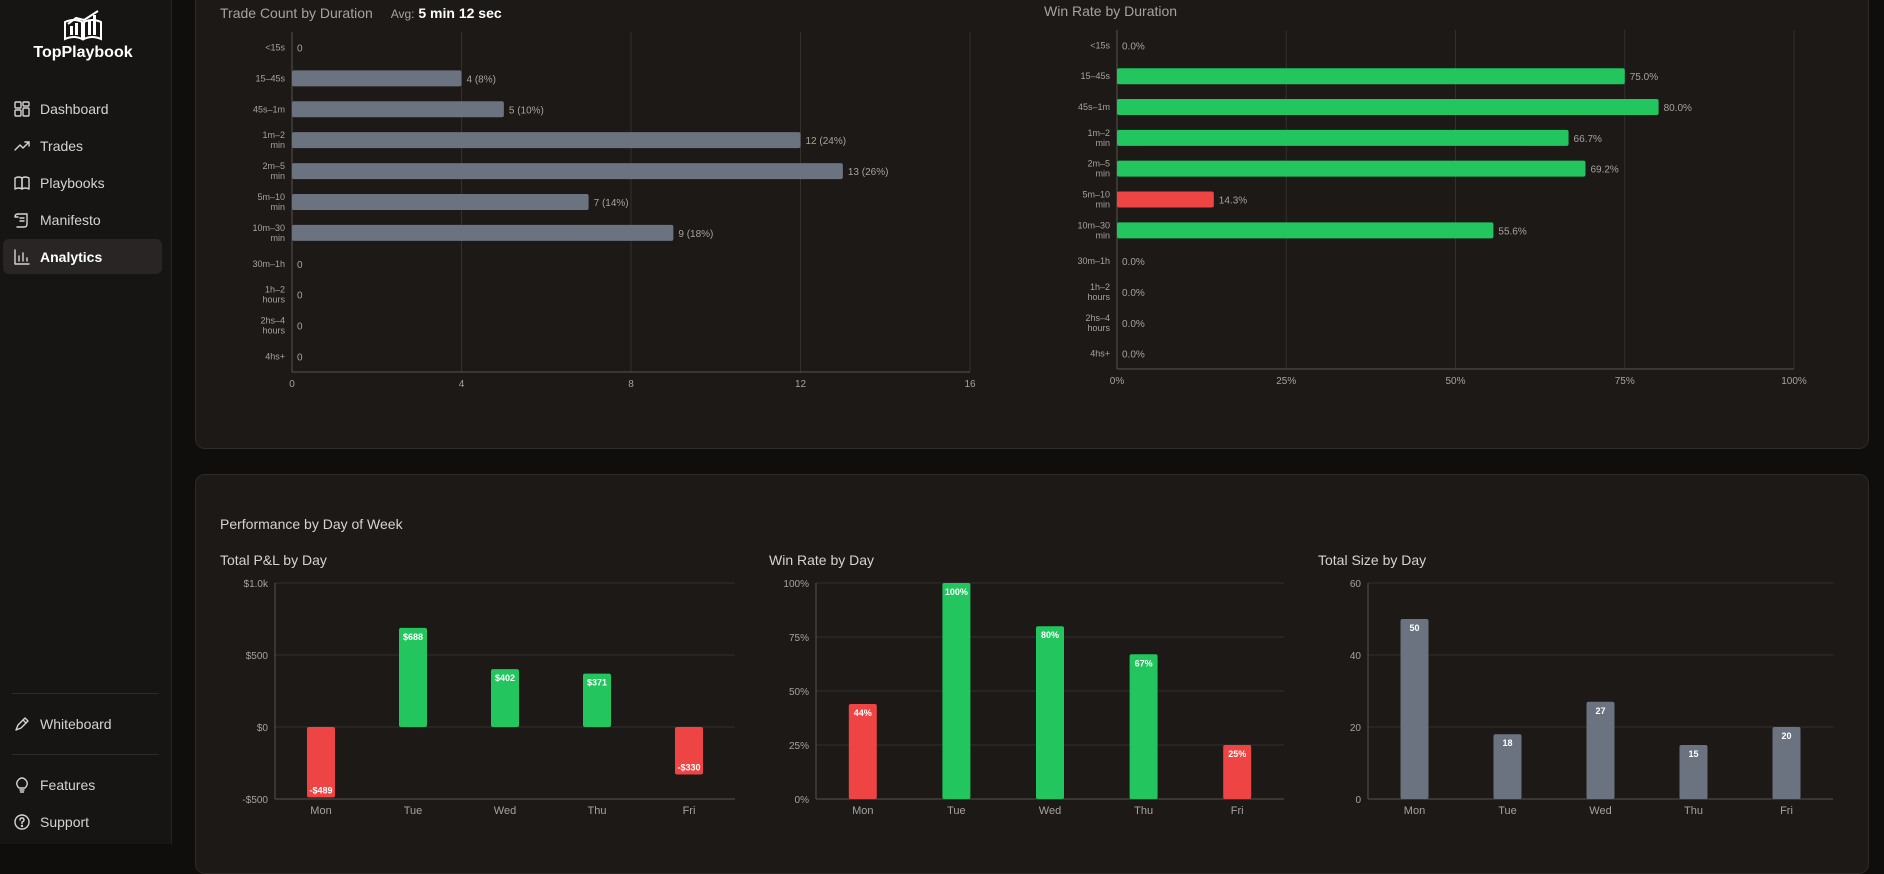 The width and height of the screenshot is (1884, 874). What do you see at coordinates (311, 524) in the screenshot?
I see `performance-section-title: Performance by Day of Week` at bounding box center [311, 524].